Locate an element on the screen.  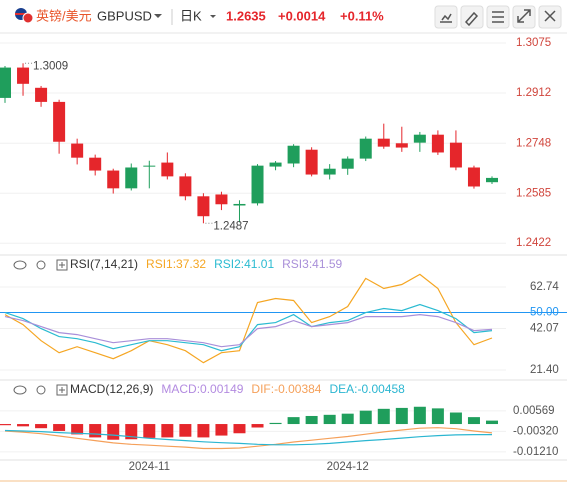
legend-entry: DIF:-0.00384 is located at coordinates (286, 389).